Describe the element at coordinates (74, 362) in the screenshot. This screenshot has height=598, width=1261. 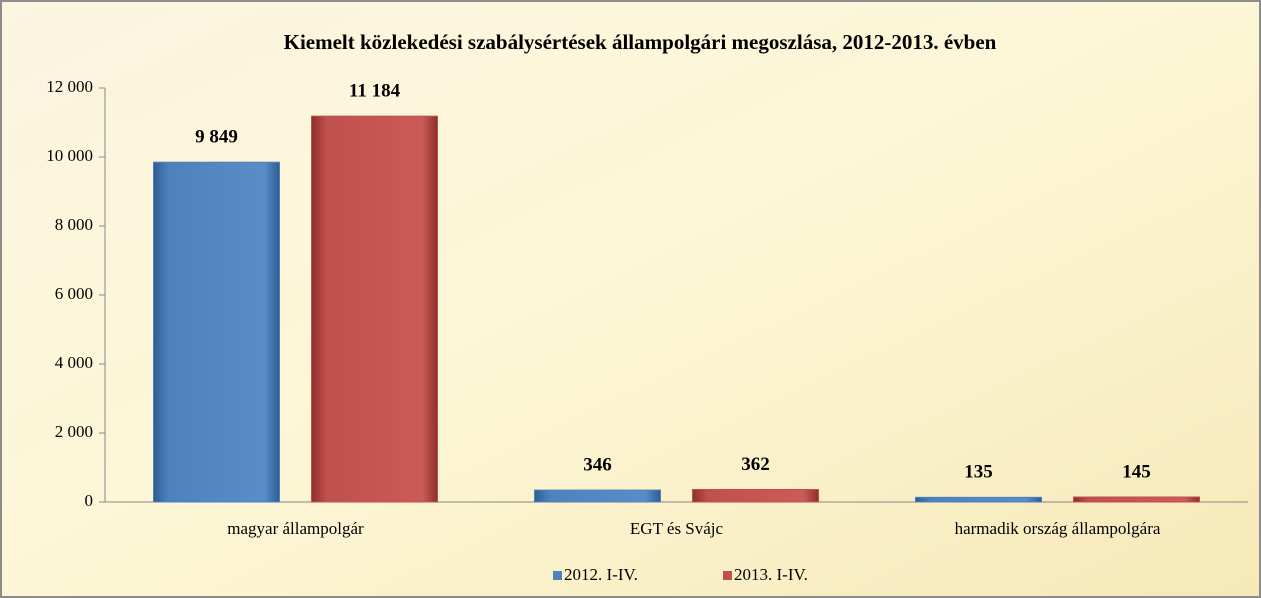
I see `y-tick-label: 4 000` at that location.